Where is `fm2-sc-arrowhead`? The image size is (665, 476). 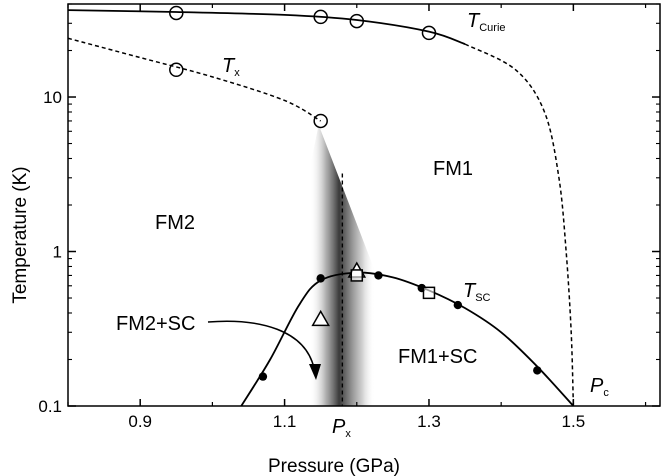
fm2-sc-arrowhead is located at coordinates (315, 372).